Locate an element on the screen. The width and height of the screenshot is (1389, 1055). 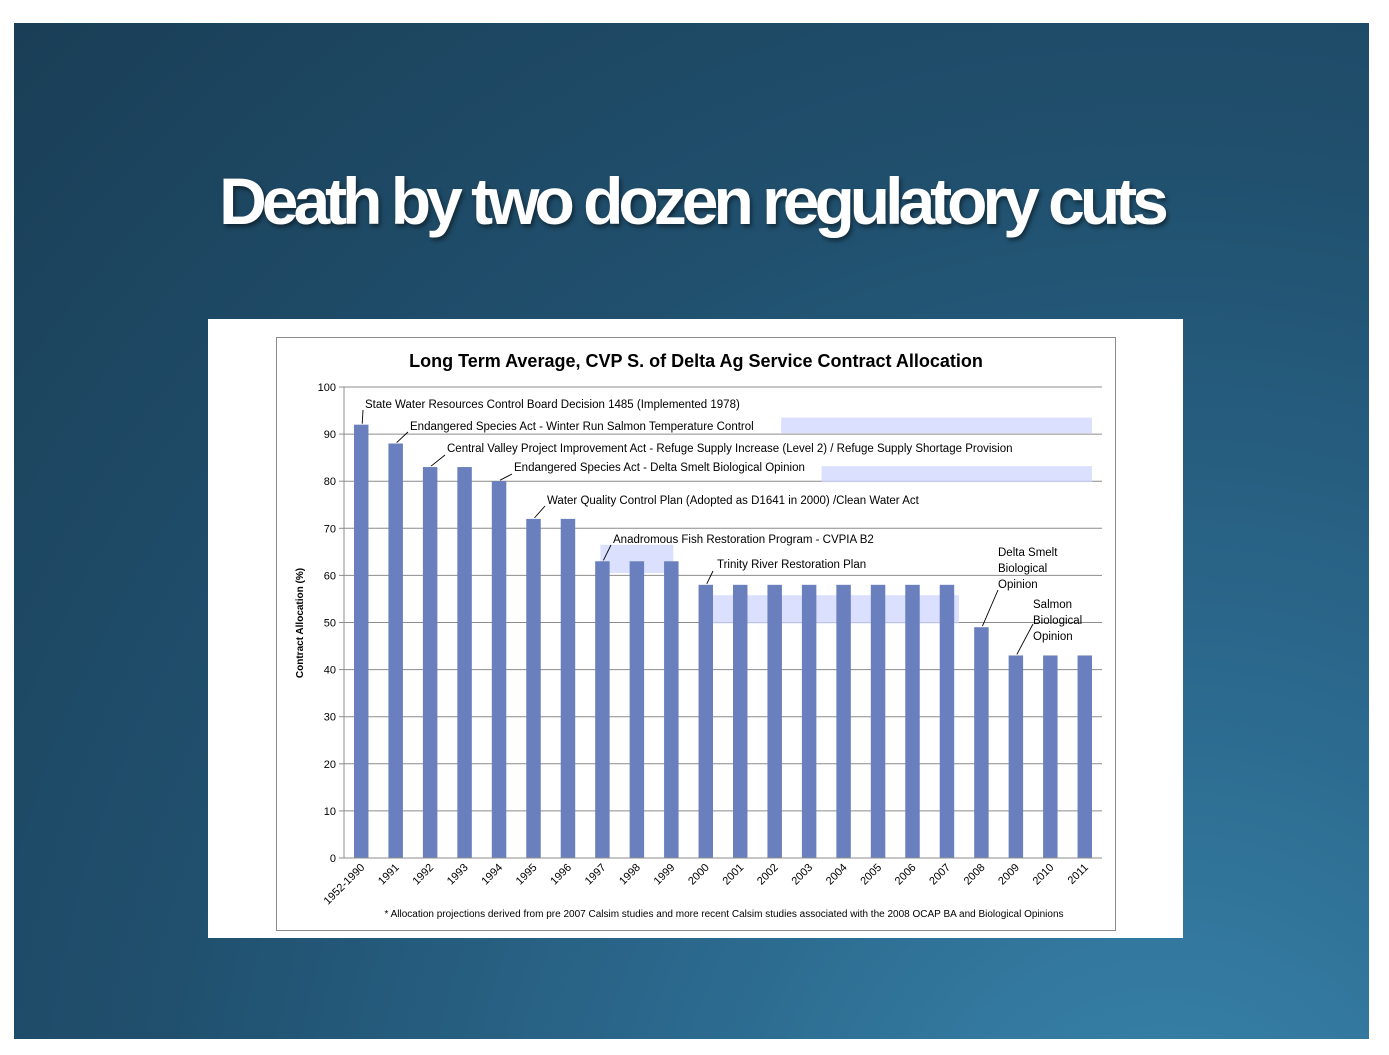
x-tick-label: 2010 is located at coordinates (1044, 875).